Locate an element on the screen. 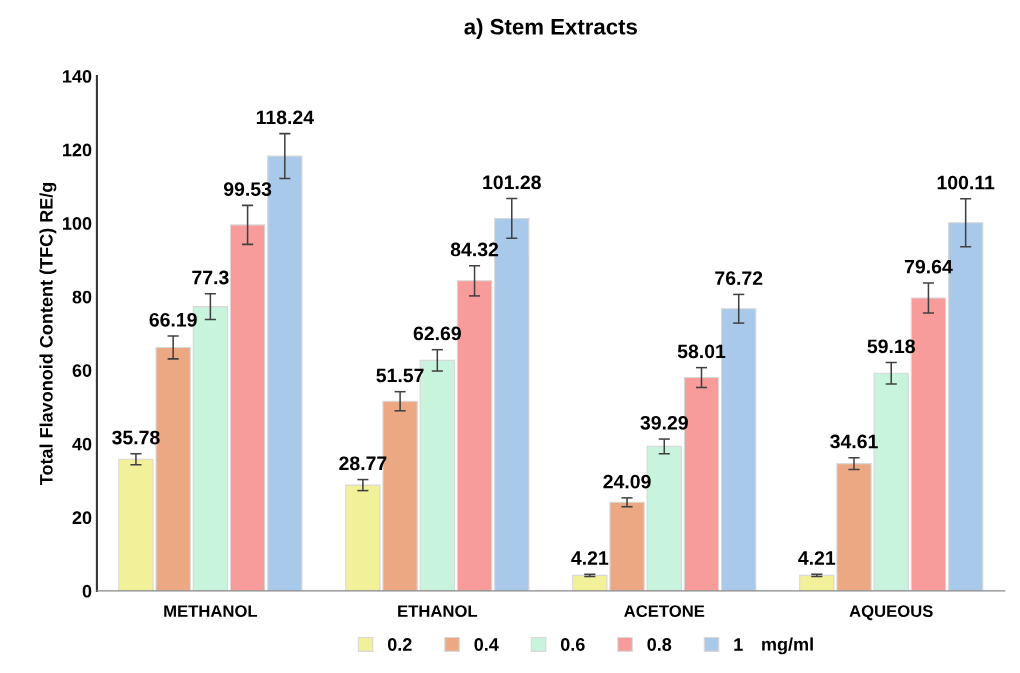 The image size is (1020, 673). legend-label: 0.4 is located at coordinates (486, 644).